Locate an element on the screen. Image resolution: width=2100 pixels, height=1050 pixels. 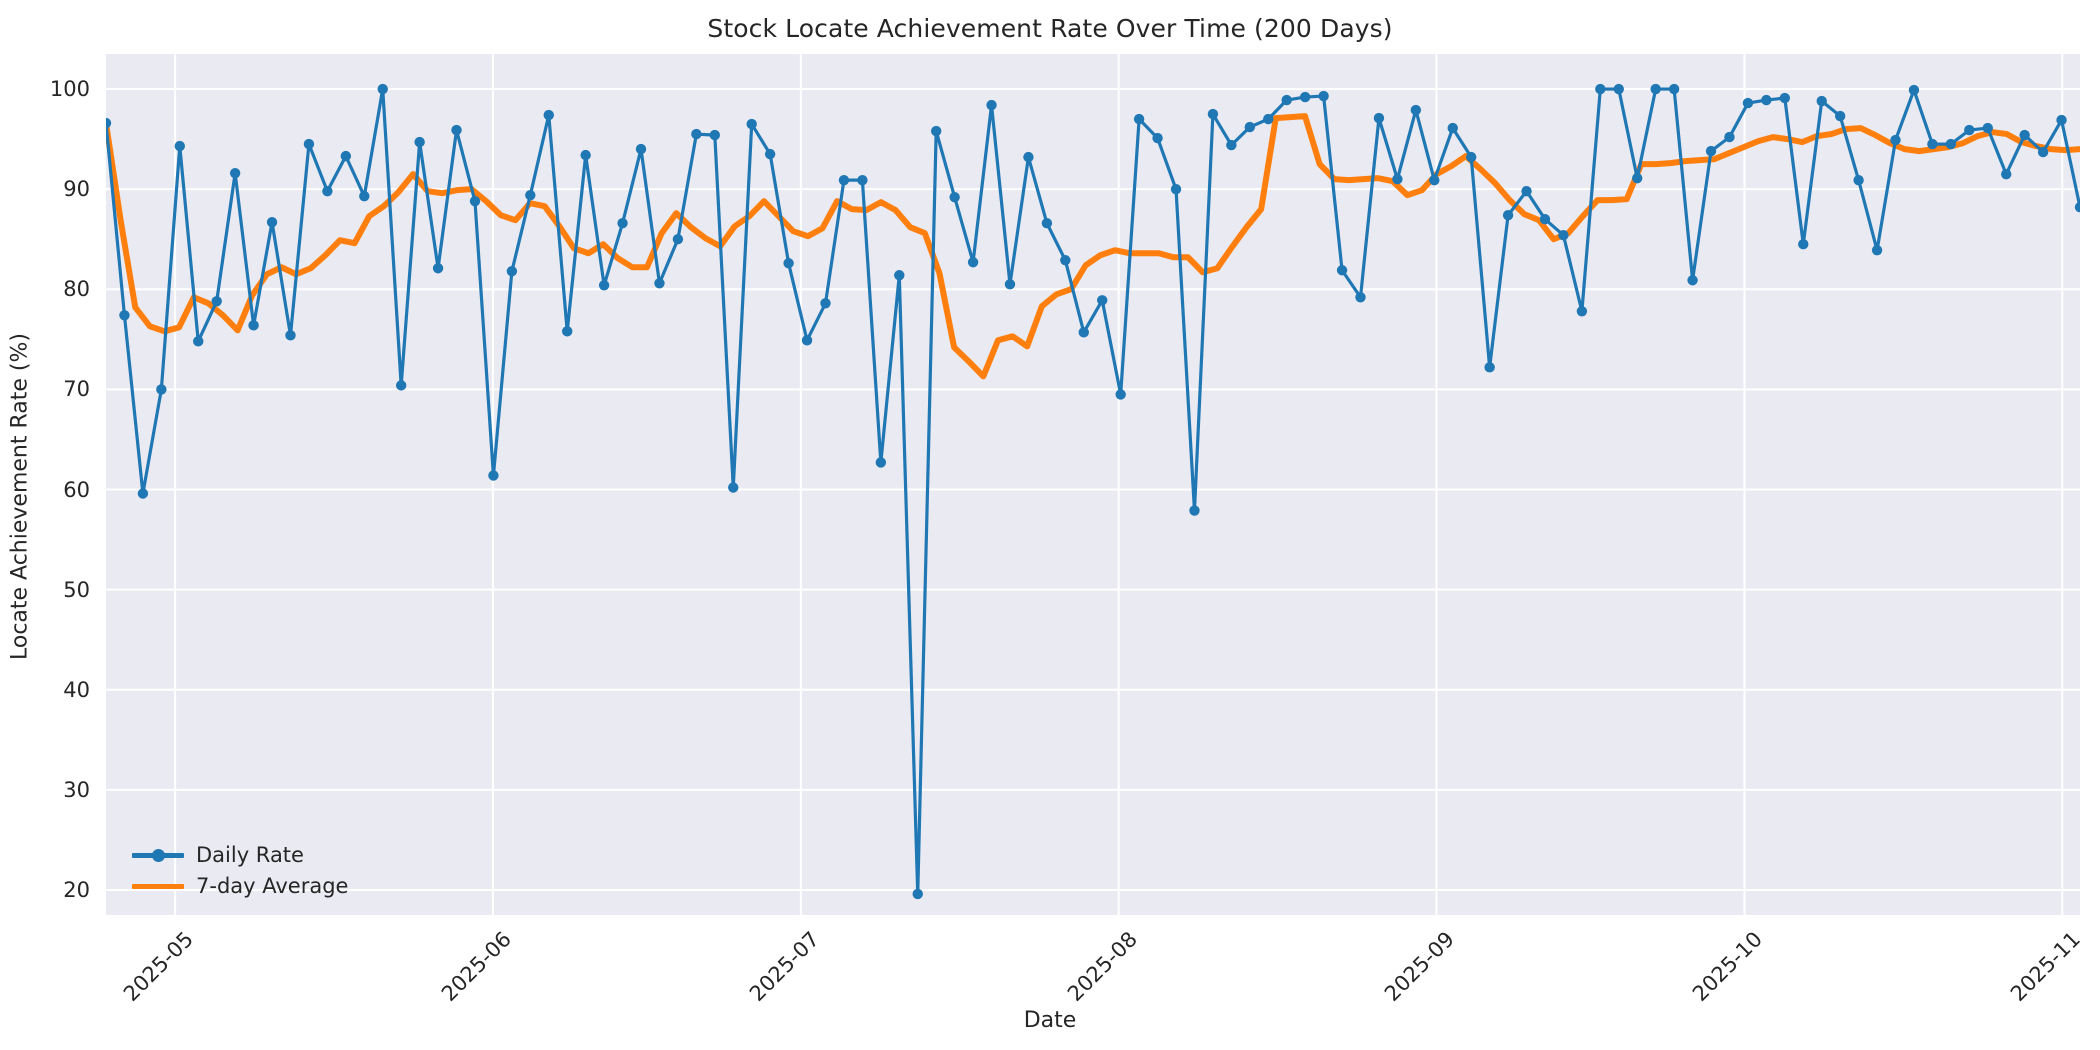
y-axis-label: Locate Achievement Rate (%) is located at coordinates (20, 497).